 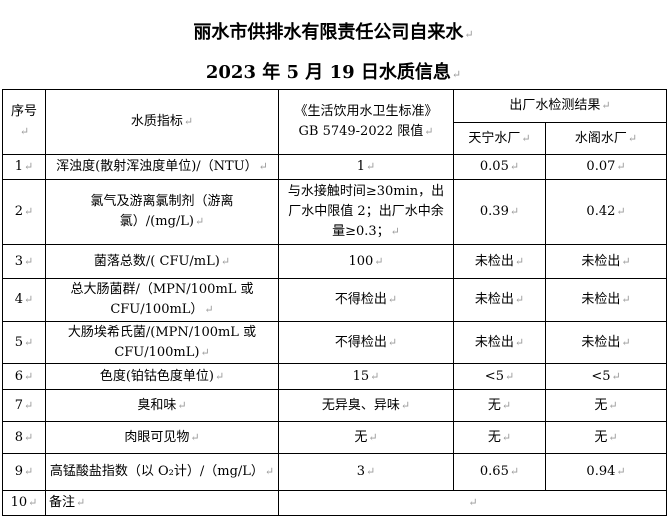 What do you see at coordinates (605, 138) in the screenshot?
I see `header-plant2: 水阁水厂` at bounding box center [605, 138].